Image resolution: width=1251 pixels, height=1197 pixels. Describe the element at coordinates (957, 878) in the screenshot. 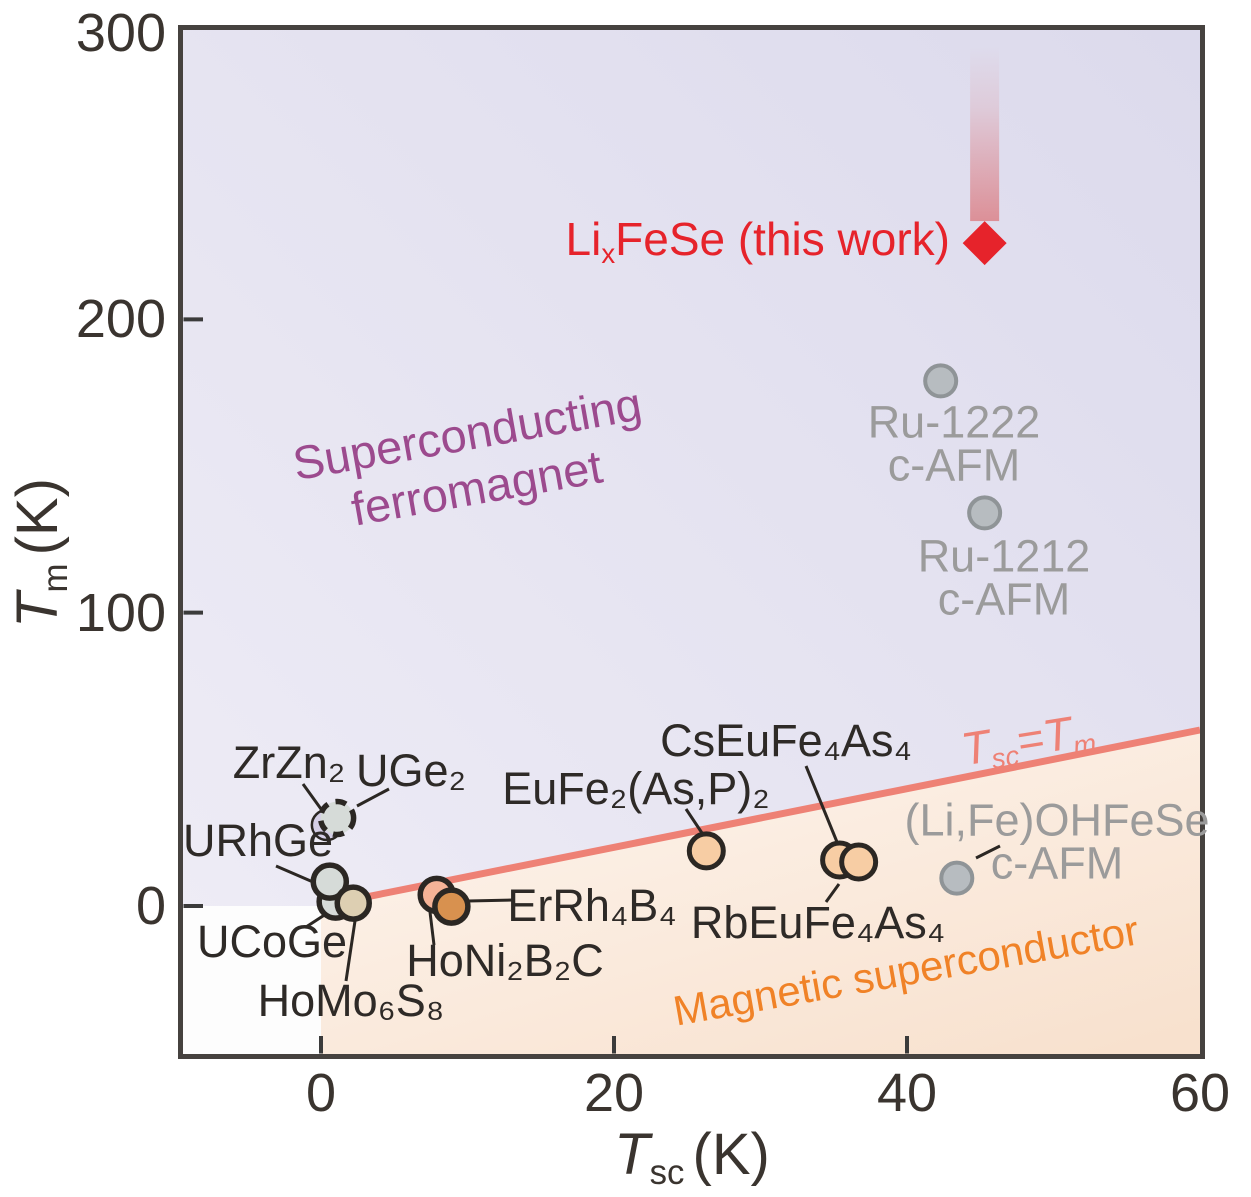

I see `point-lifeohfese` at that location.